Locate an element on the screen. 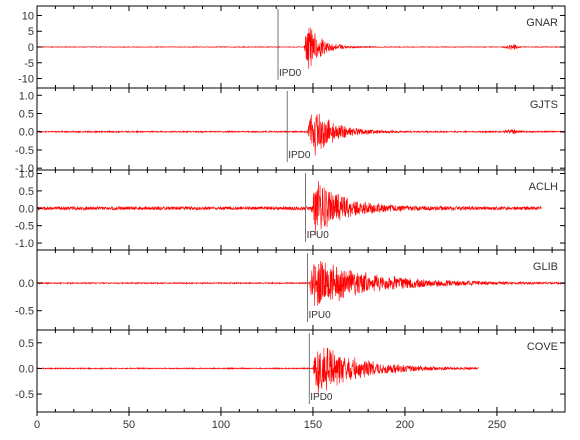  waveform-trace-cove is located at coordinates (258, 371).